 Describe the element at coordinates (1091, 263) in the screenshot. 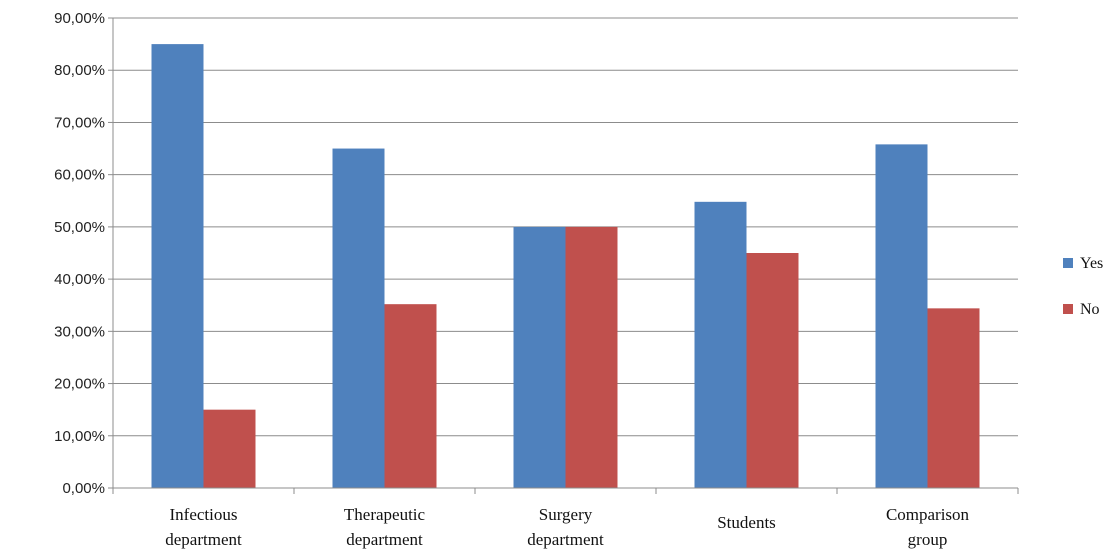

I see `legend-label-yes: Yes` at that location.